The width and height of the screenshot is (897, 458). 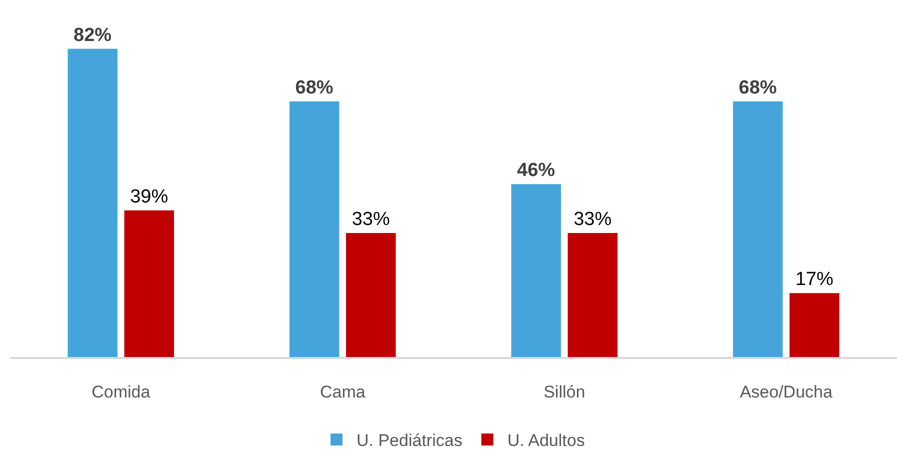 I want to click on x-tick-label: Cama, so click(x=343, y=392).